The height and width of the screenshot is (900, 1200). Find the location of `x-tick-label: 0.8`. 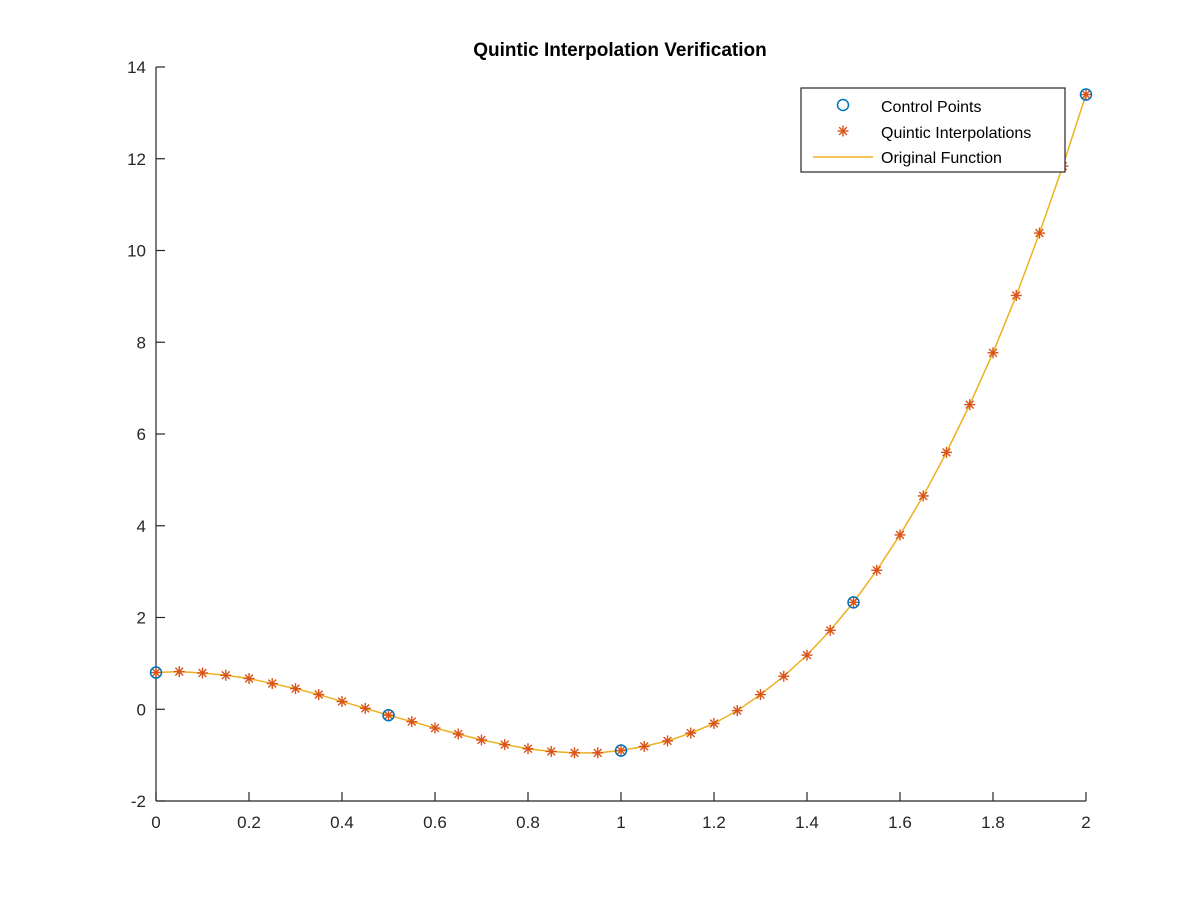

x-tick-label: 0.8 is located at coordinates (528, 822).